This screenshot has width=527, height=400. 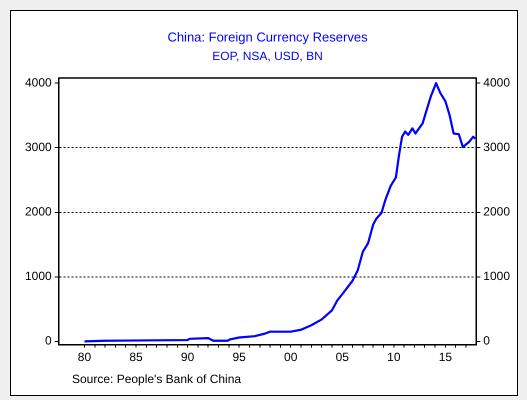 I want to click on source-note: Source: People's Bank of China, so click(x=157, y=379).